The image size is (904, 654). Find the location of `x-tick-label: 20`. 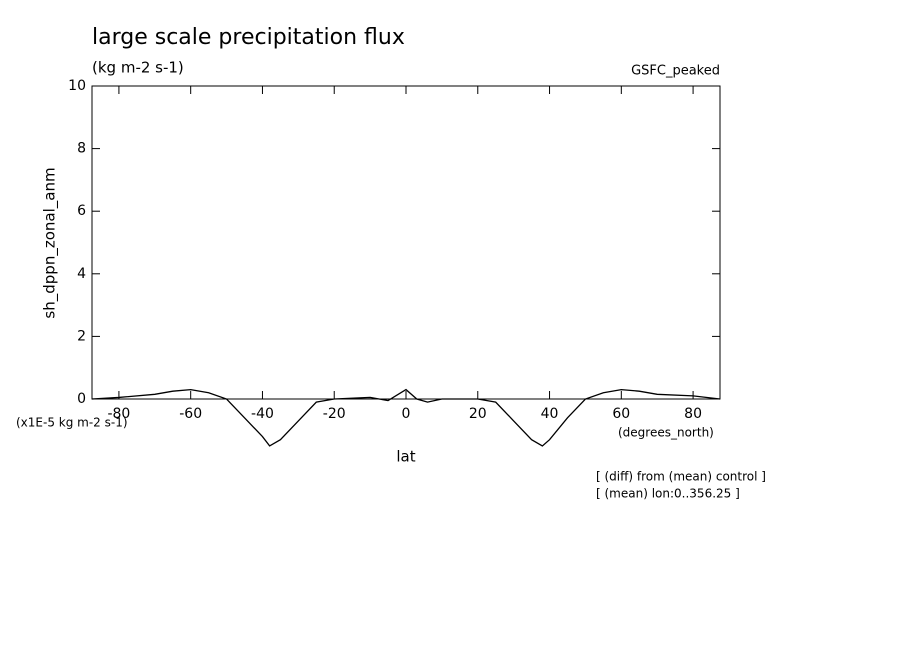

x-tick-label: 20 is located at coordinates (478, 414).